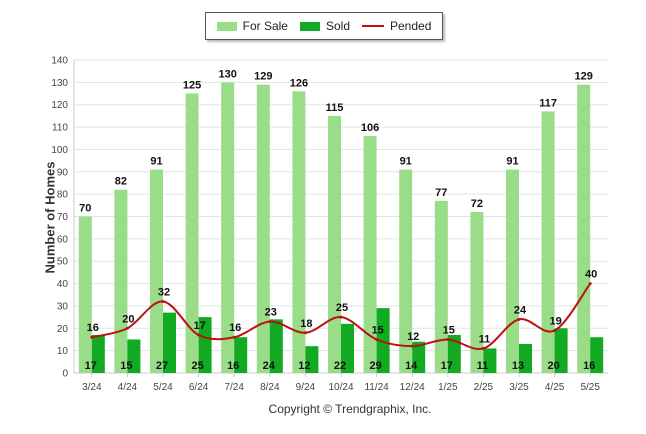  I want to click on legend-item-sold: Sold, so click(324, 26).